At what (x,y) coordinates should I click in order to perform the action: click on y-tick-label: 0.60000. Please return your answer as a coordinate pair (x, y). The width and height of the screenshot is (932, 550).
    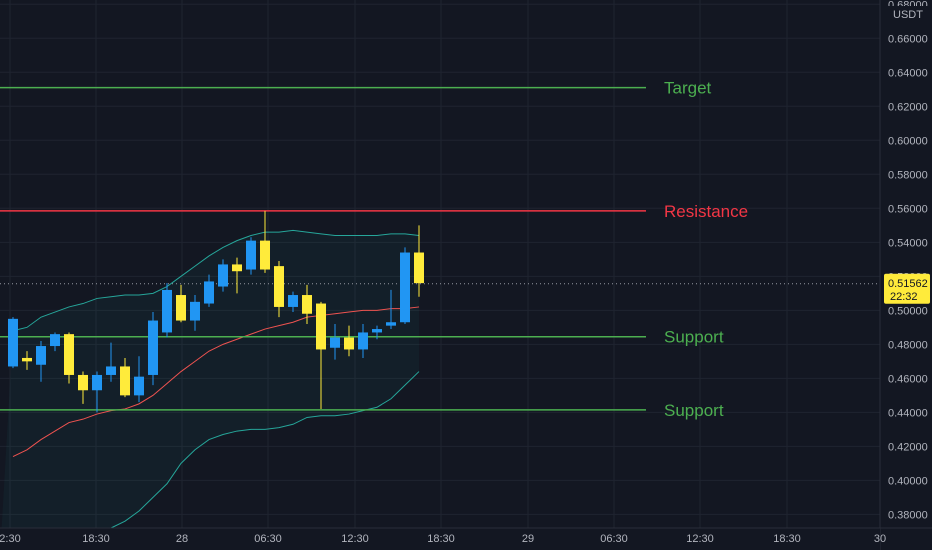
    Looking at the image, I should click on (908, 141).